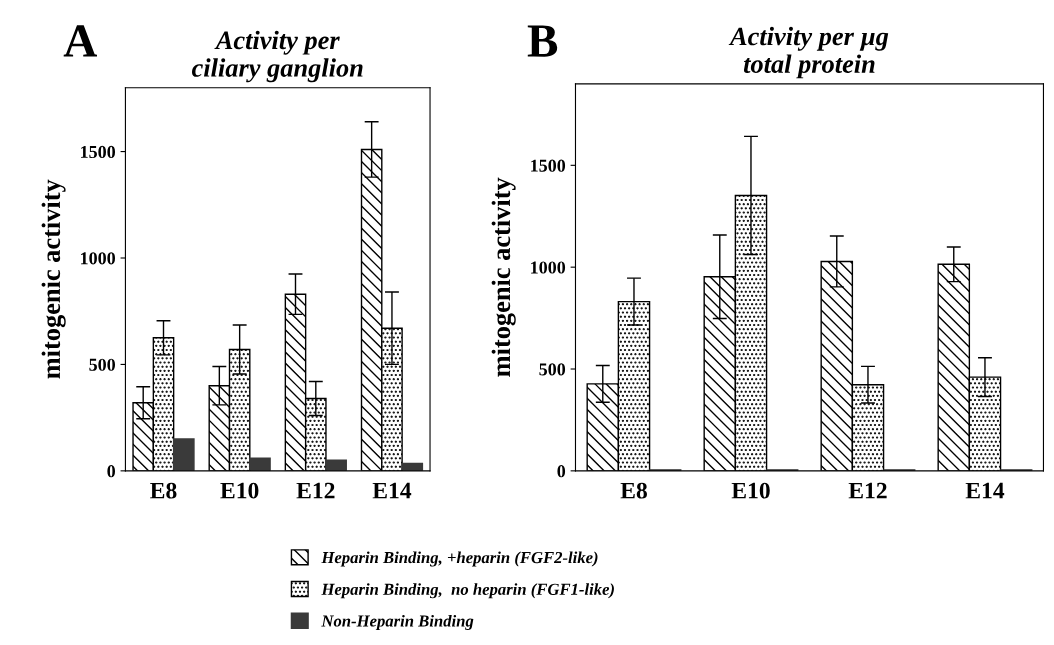 Image resolution: width=1054 pixels, height=645 pixels. Describe the element at coordinates (467, 591) in the screenshot. I see `legend-label: Heparin Binding, no heparin (FGF1-like)` at that location.